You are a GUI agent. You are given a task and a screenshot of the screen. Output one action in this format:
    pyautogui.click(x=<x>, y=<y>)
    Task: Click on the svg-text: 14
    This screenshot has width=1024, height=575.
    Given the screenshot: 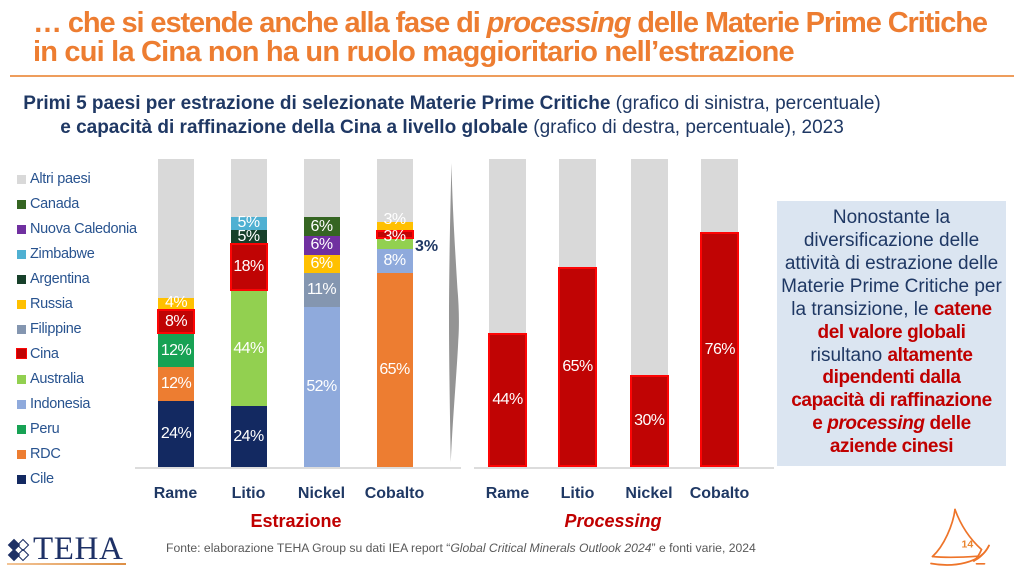 What is the action you would take?
    pyautogui.click(x=968, y=545)
    